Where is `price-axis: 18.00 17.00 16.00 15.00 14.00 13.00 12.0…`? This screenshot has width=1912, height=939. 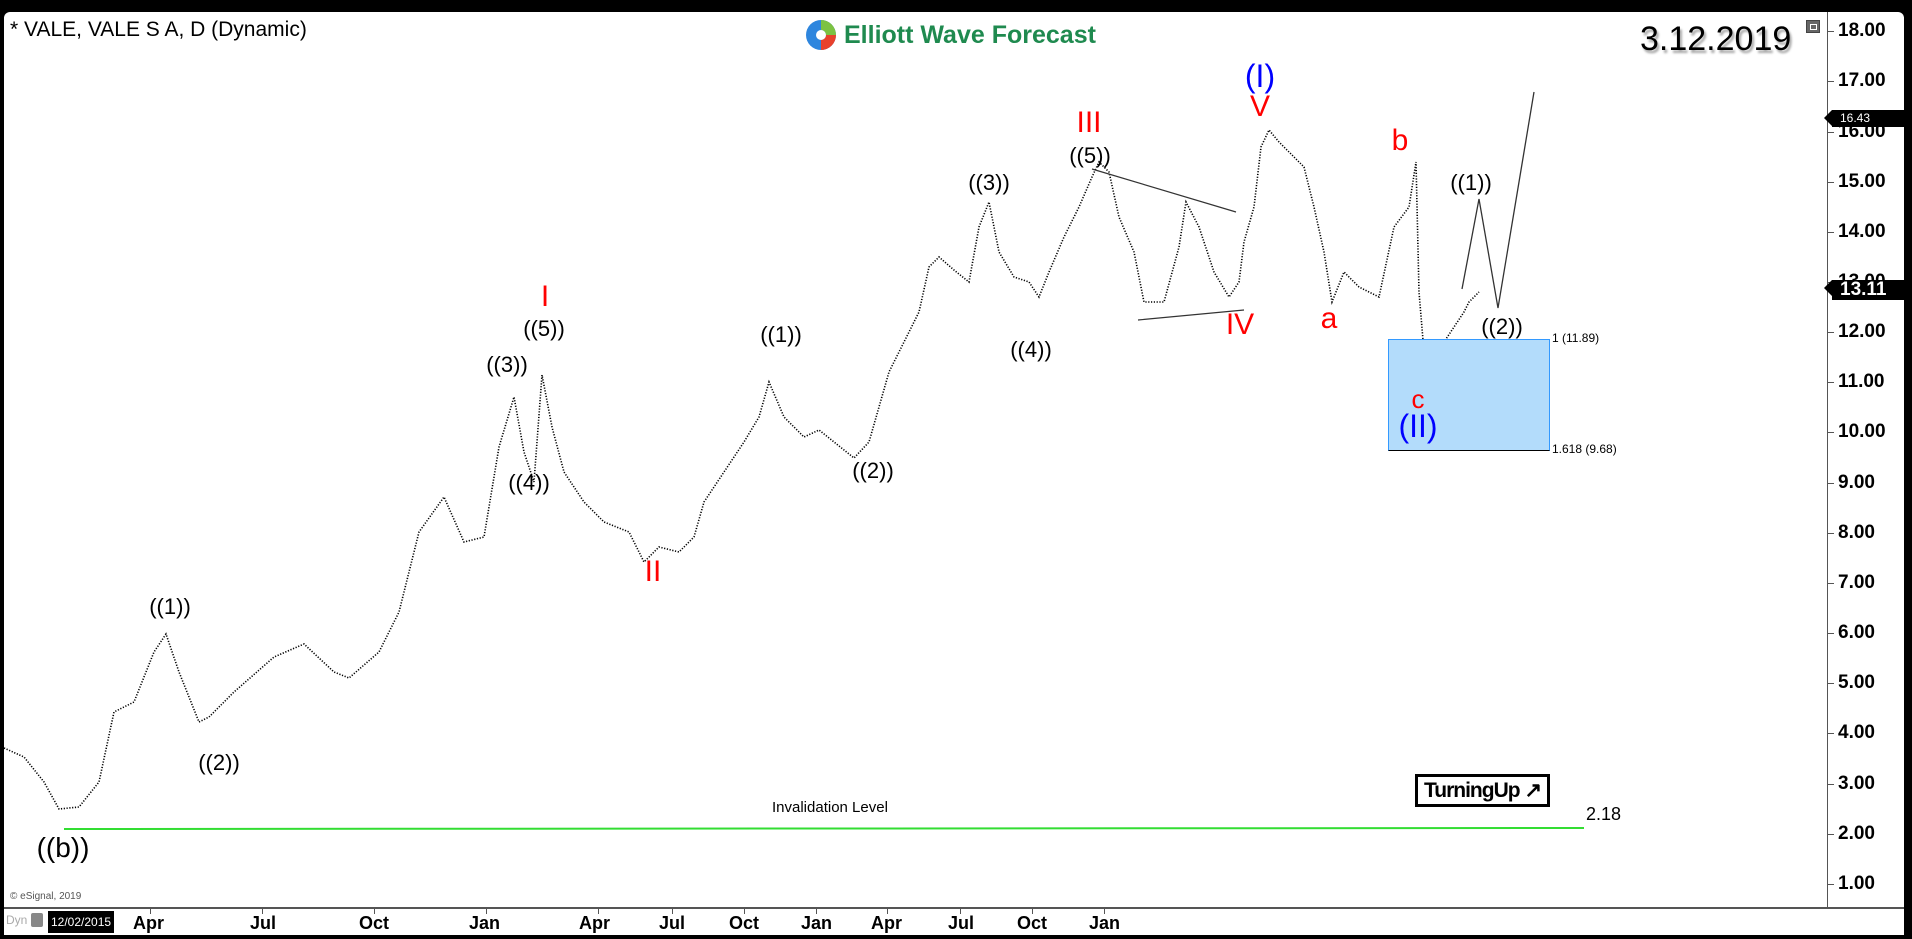
price-axis: 18.00 17.00 16.00 15.00 14.00 13.00 12.0… is located at coordinates (1865, 459).